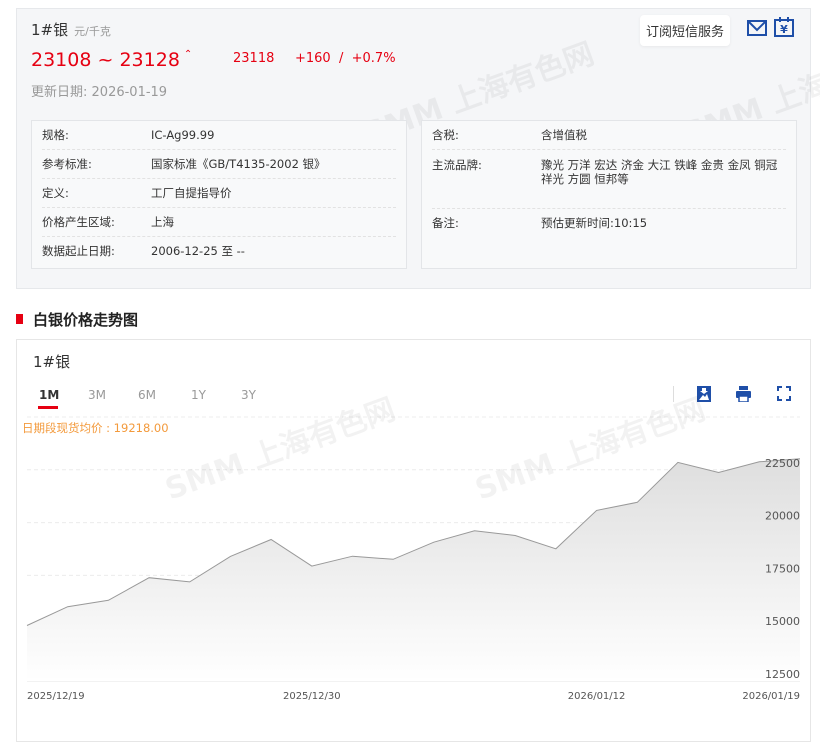 This screenshot has width=820, height=748. What do you see at coordinates (704, 394) in the screenshot?
I see `download-image-icon` at bounding box center [704, 394].